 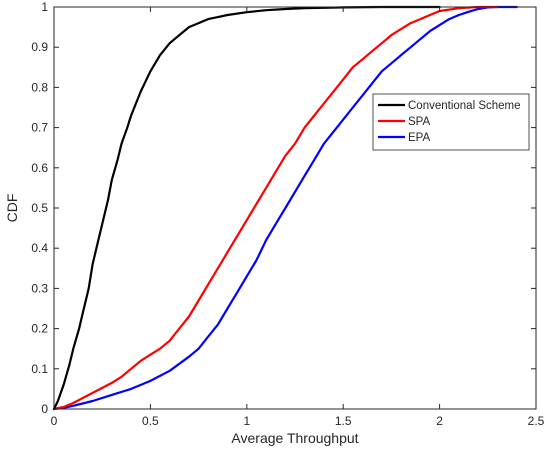 What do you see at coordinates (39, 369) in the screenshot?
I see `y-tick-label: 0.1` at bounding box center [39, 369].